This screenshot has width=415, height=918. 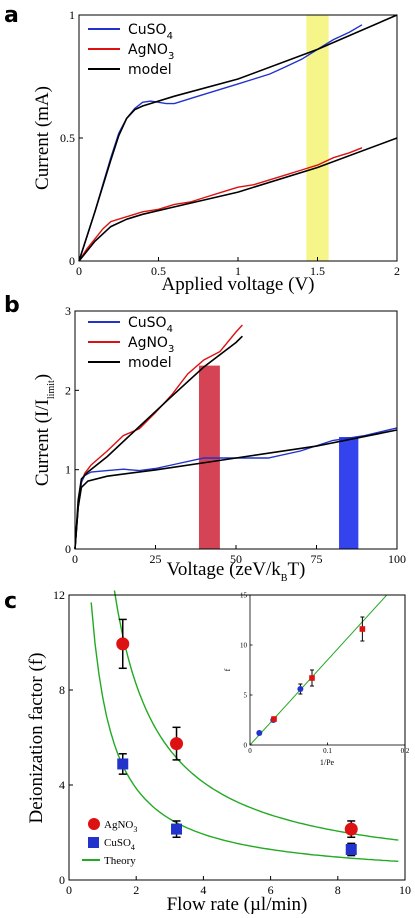 I want to click on panel-b-legend: CuSO4 AgNO3 model, so click(x=131, y=343).